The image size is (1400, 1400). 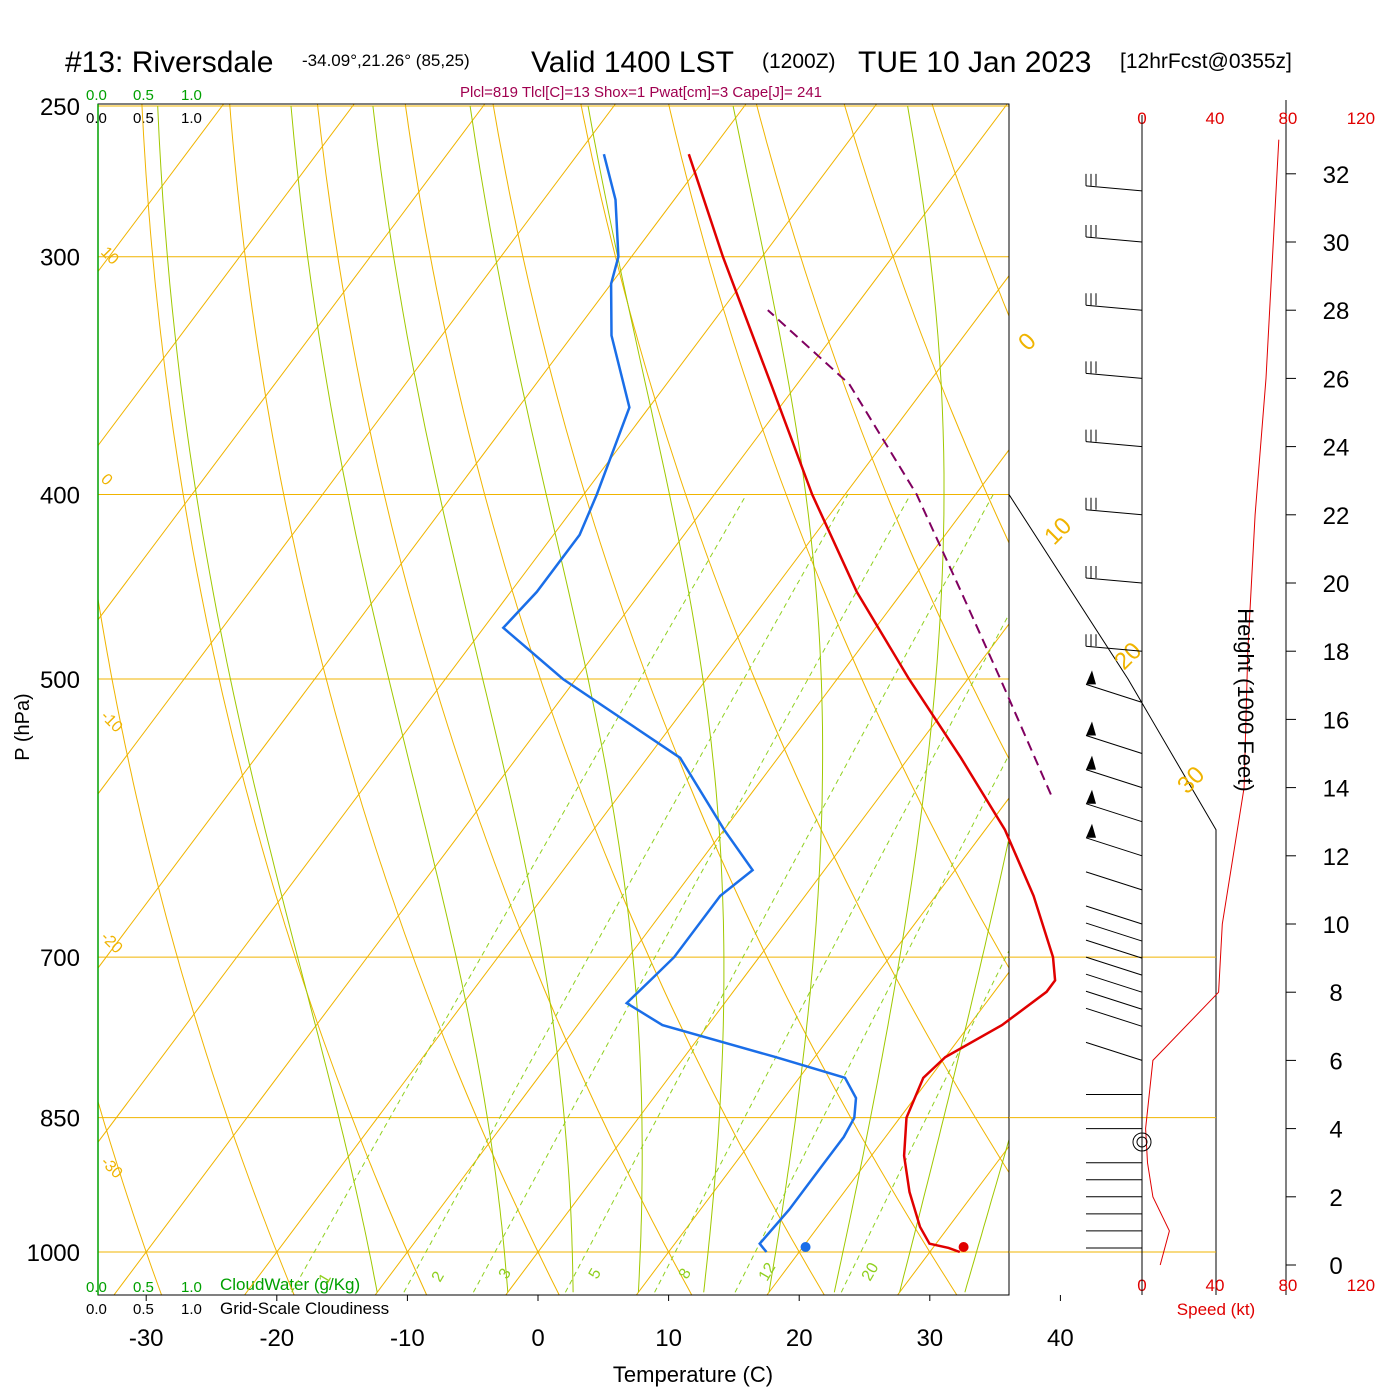 What do you see at coordinates (1336, 584) in the screenshot?
I see `height-tick-label: 20` at bounding box center [1336, 584].